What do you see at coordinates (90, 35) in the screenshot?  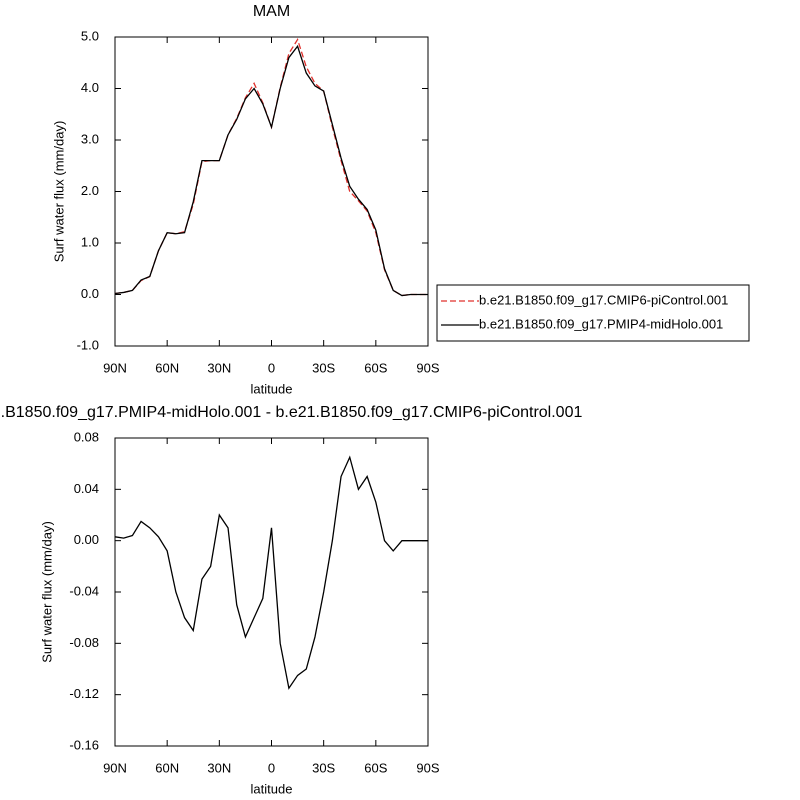 I see `y-tick-label: 5.0` at bounding box center [90, 35].